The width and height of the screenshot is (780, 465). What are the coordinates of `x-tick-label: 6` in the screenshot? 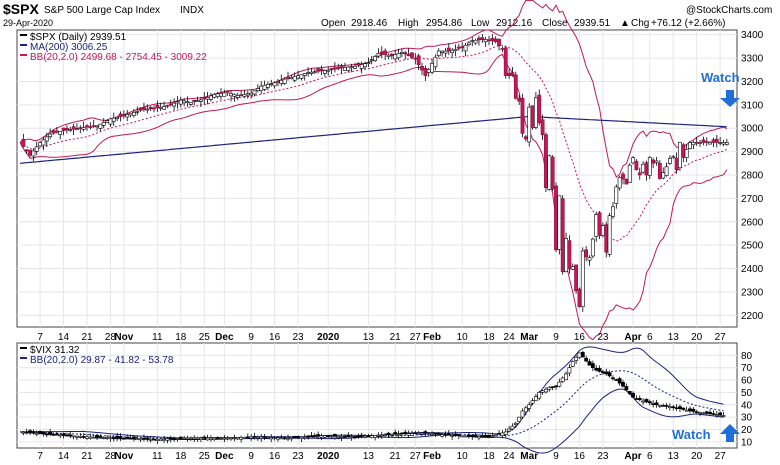 It's located at (650, 337).